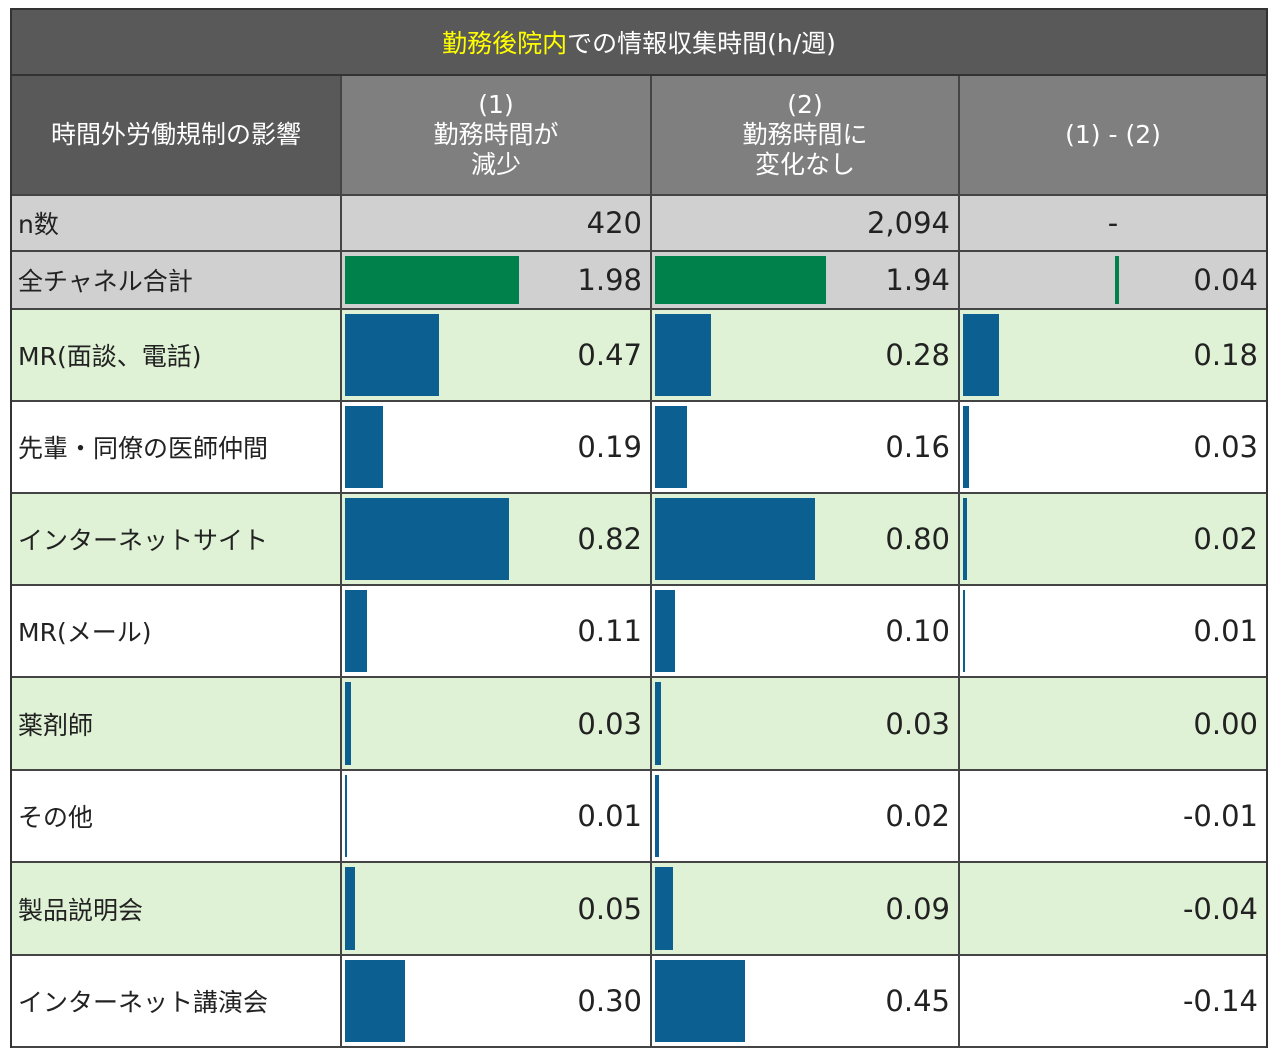 The width and height of the screenshot is (1280, 1054). Describe the element at coordinates (701, 43) in the screenshot. I see `title-rest: での情報収集時間(h/週)` at that location.